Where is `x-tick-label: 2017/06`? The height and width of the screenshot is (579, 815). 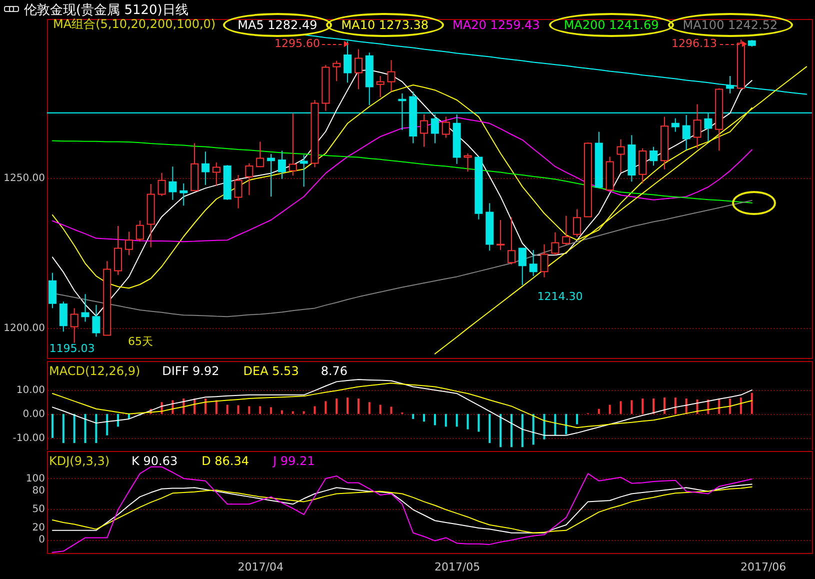 x-tick-label: 2017/06 is located at coordinates (763, 567).